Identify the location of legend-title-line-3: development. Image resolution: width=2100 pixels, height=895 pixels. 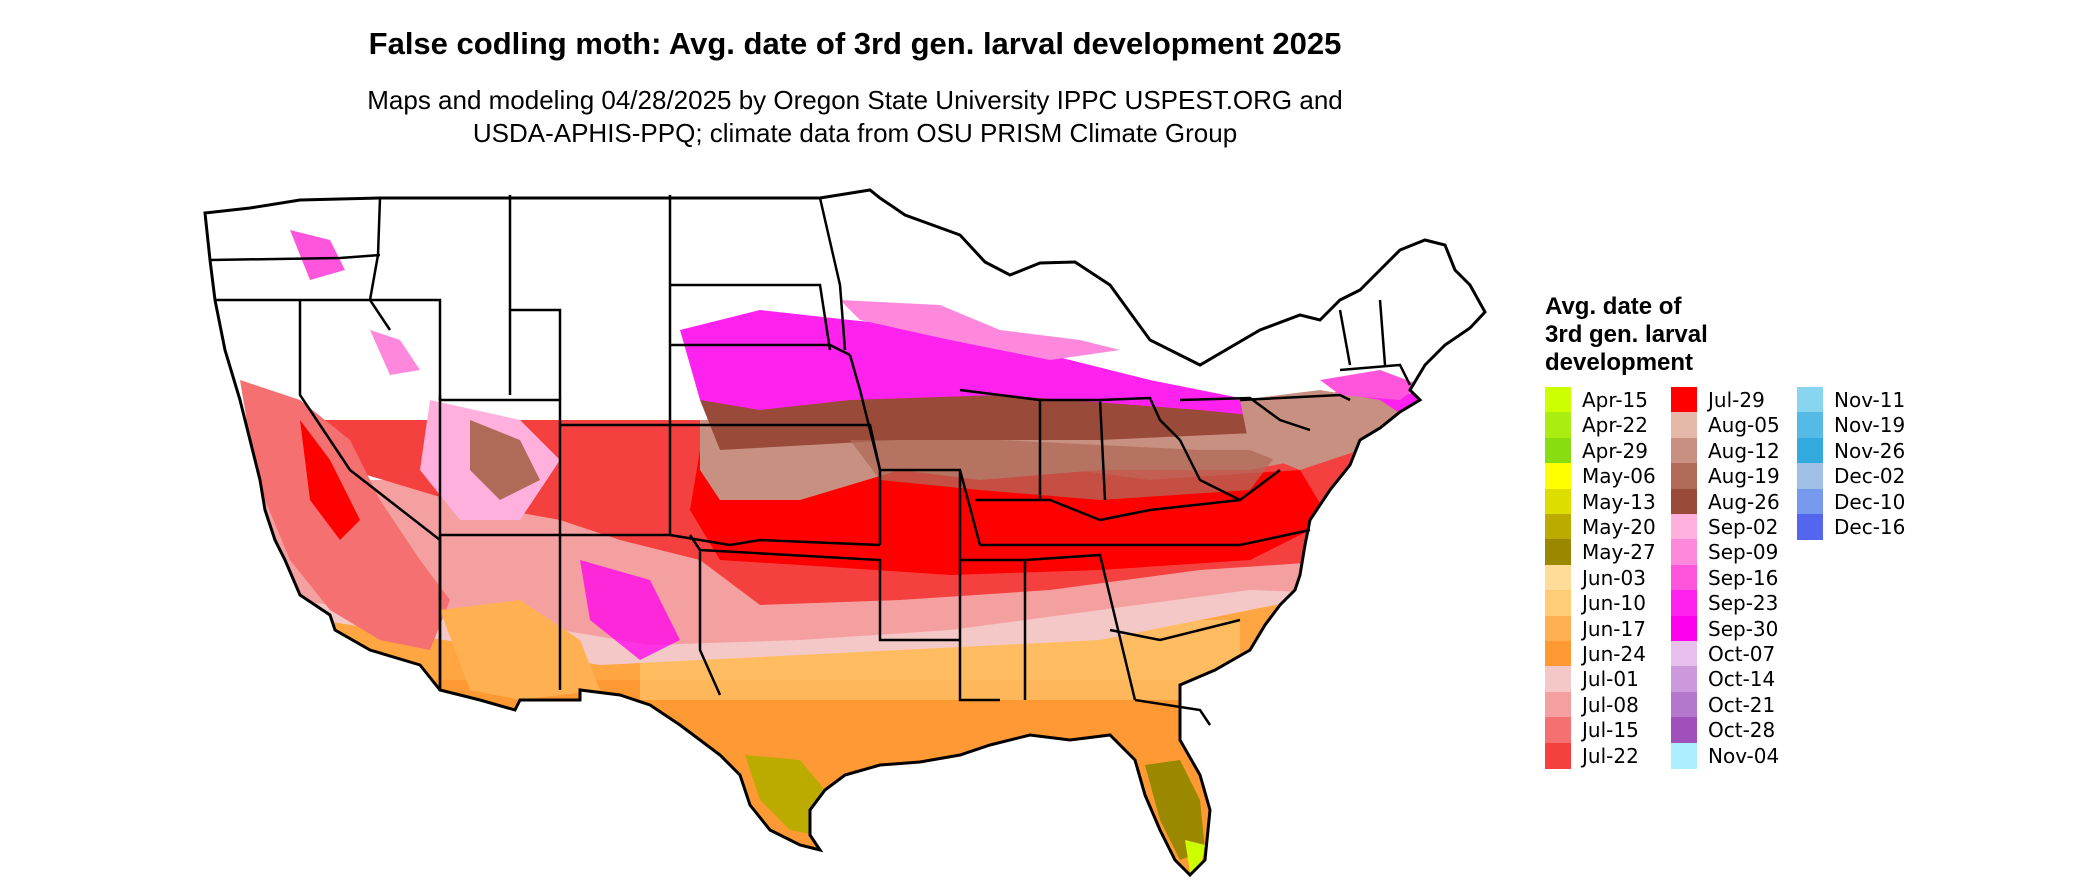
(1619, 362).